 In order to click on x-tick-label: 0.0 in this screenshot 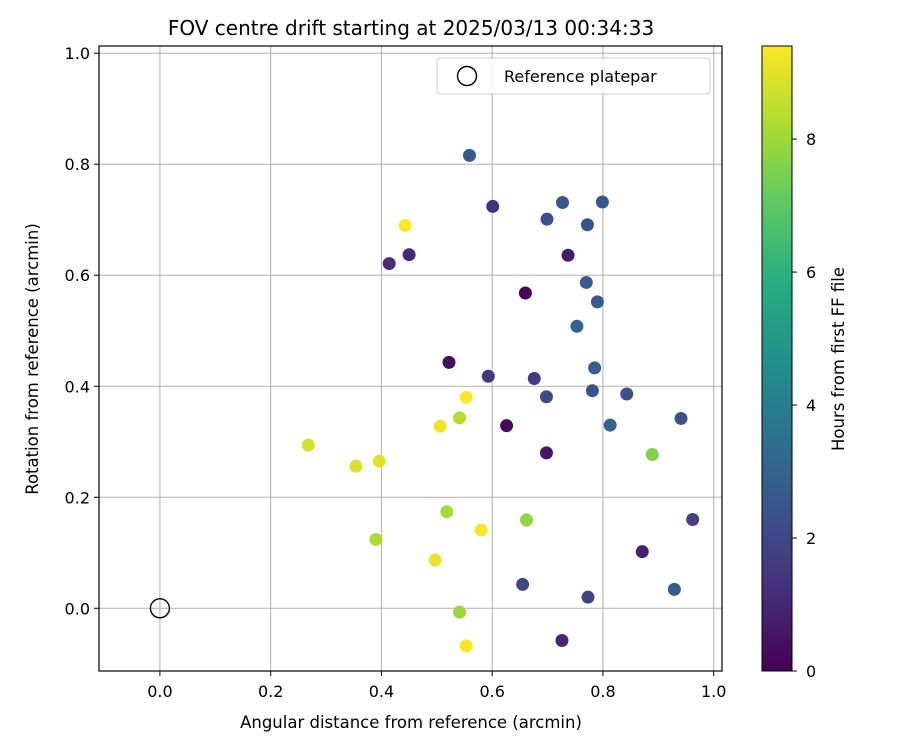, I will do `click(159, 691)`.